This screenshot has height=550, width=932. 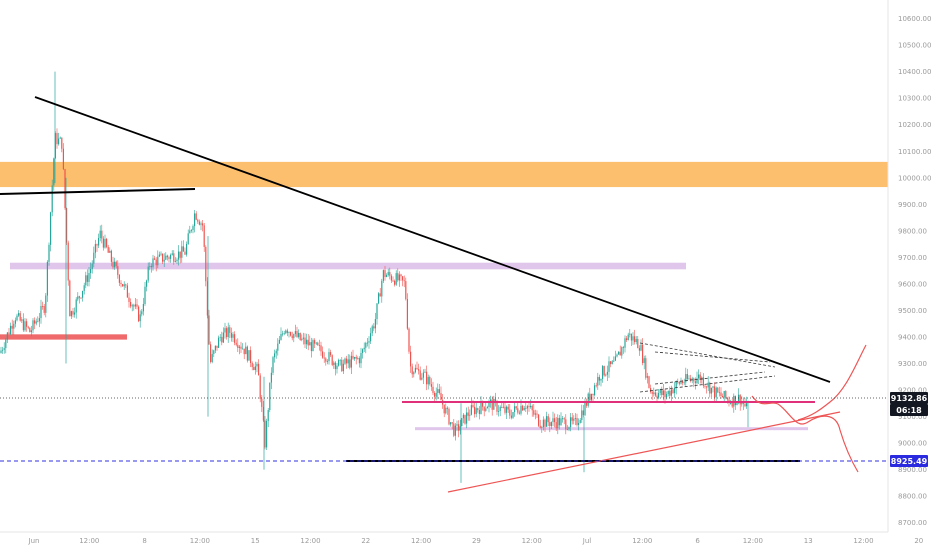 What do you see at coordinates (912, 231) in the screenshot?
I see `y-tick-label: 9800.00` at bounding box center [912, 231].